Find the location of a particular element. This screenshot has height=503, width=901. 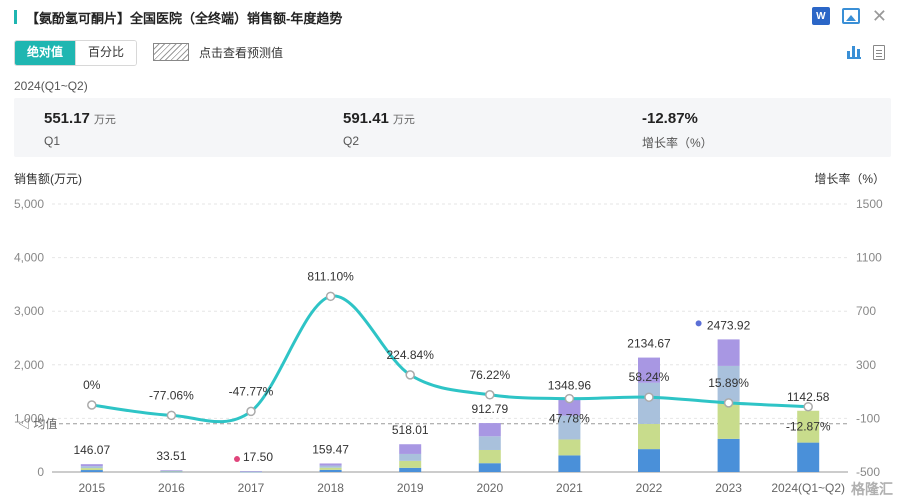

x-tick-label: 2017 is located at coordinates (251, 488).